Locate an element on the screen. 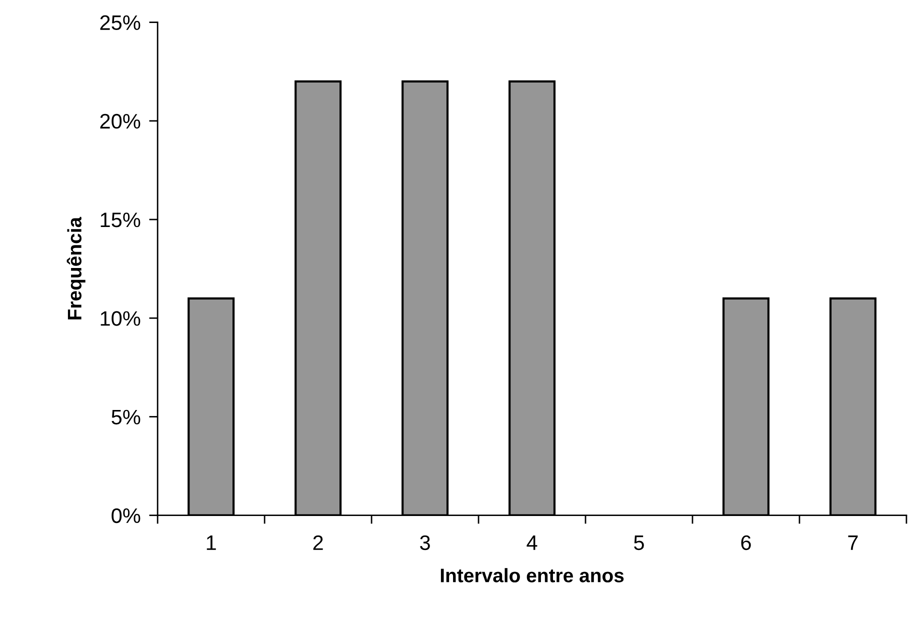 The height and width of the screenshot is (637, 911). y-tick-label: 20% is located at coordinates (120, 121).